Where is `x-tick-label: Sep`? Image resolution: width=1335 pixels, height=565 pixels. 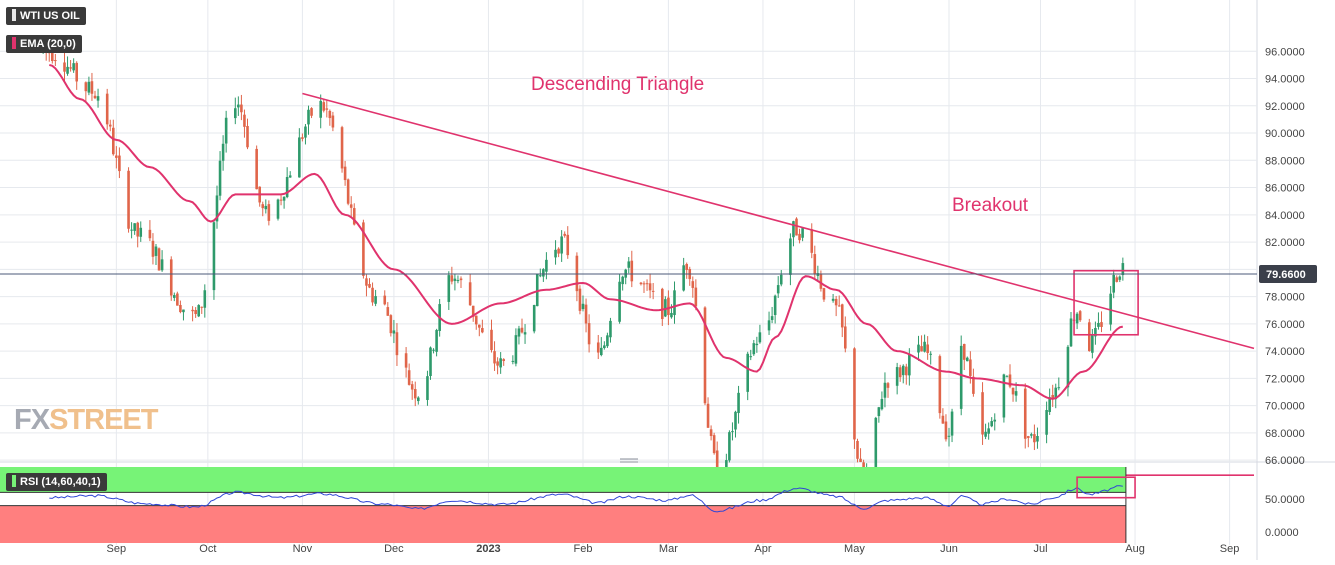
x-tick-label: Sep is located at coordinates (1230, 549).